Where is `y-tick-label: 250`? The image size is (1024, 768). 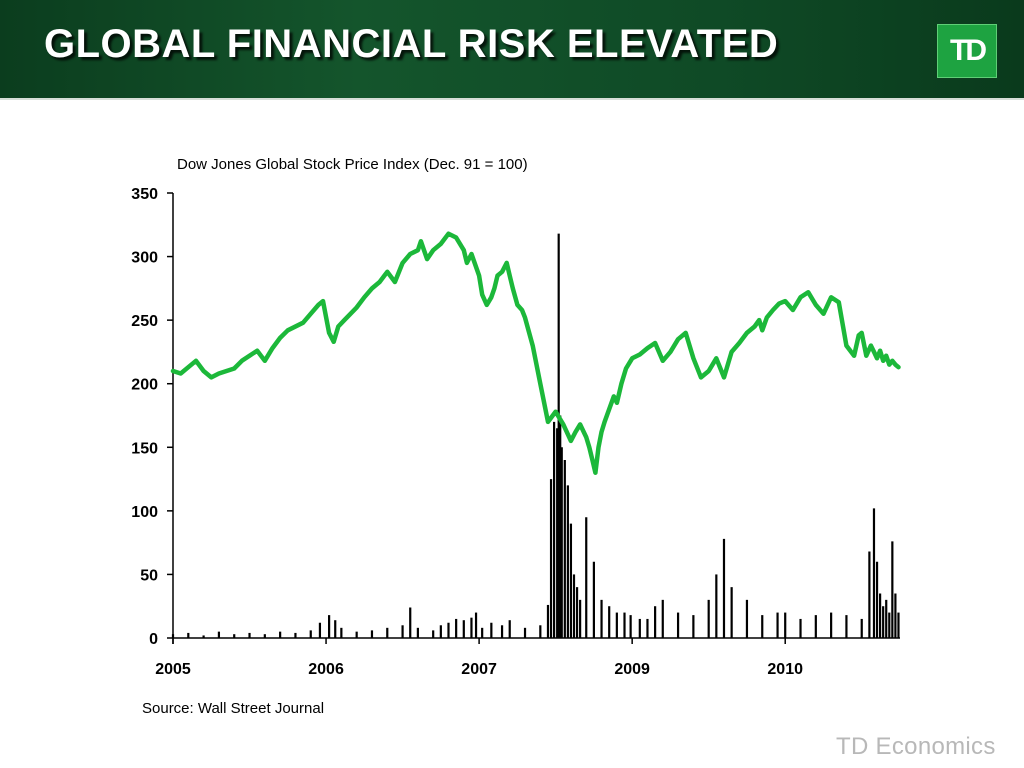
y-tick-label: 250 is located at coordinates (144, 321).